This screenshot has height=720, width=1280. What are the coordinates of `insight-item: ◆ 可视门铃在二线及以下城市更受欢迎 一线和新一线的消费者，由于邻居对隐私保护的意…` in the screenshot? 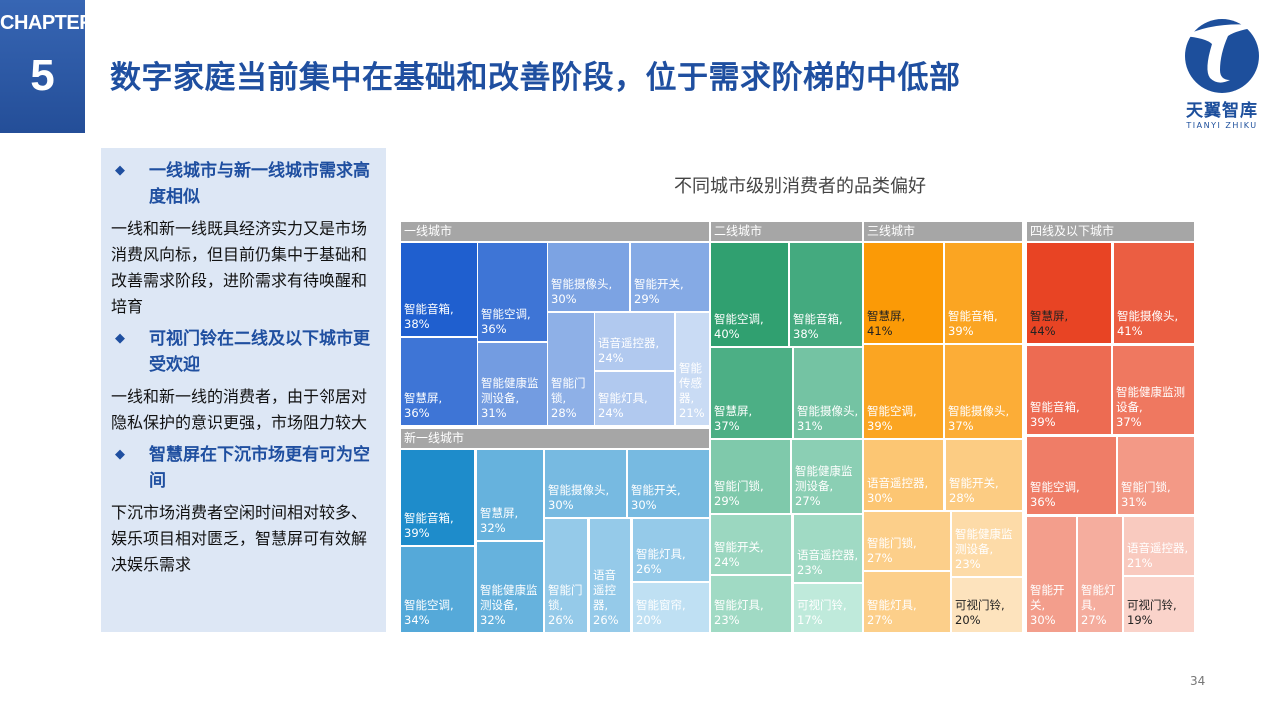 It's located at (243, 381).